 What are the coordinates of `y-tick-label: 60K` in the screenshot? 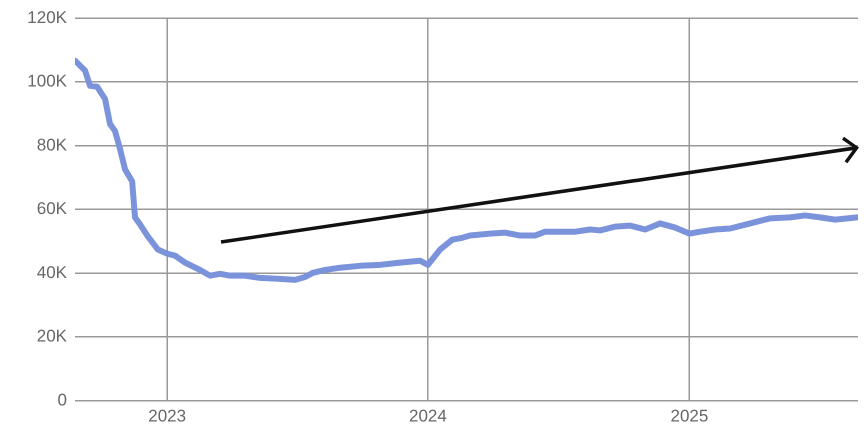 It's located at (52, 208).